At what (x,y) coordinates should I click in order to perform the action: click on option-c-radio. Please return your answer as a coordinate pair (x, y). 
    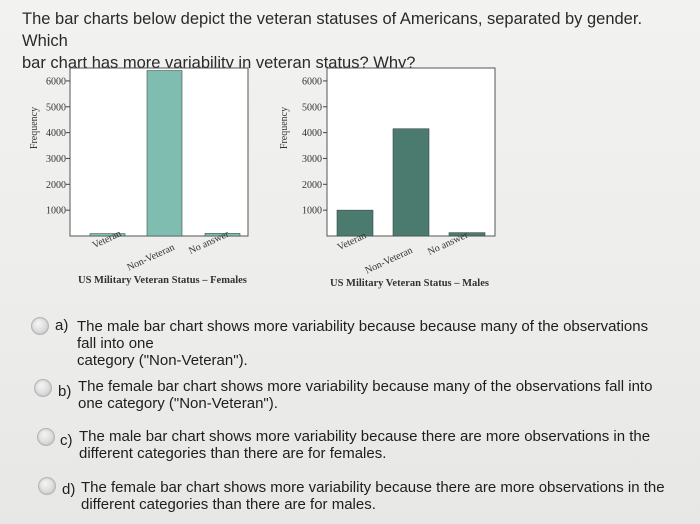
    Looking at the image, I should click on (46, 437).